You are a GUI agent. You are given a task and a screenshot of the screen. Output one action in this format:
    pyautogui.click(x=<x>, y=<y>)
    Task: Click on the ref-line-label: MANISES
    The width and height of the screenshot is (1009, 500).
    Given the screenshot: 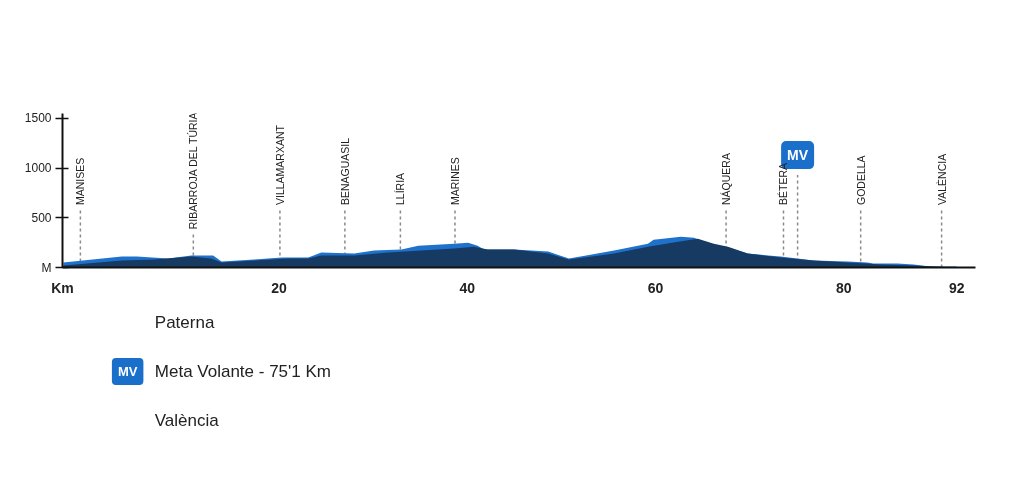 What is the action you would take?
    pyautogui.click(x=80, y=181)
    